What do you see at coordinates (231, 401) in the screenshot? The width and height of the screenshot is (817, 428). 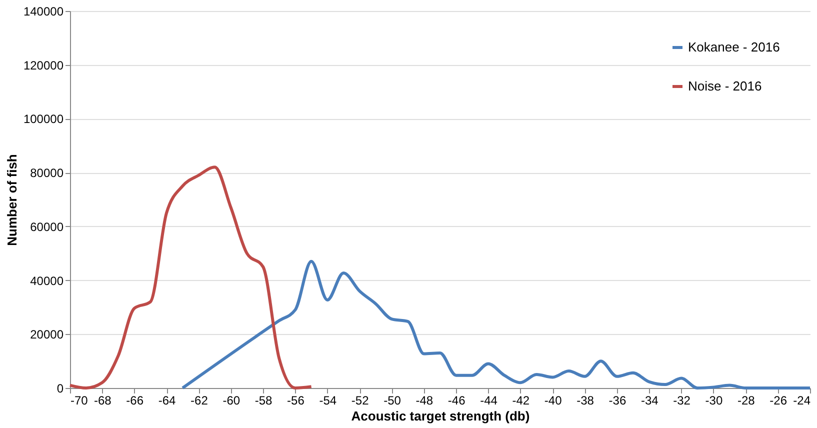 I see `x-tick-label: -60` at bounding box center [231, 401].